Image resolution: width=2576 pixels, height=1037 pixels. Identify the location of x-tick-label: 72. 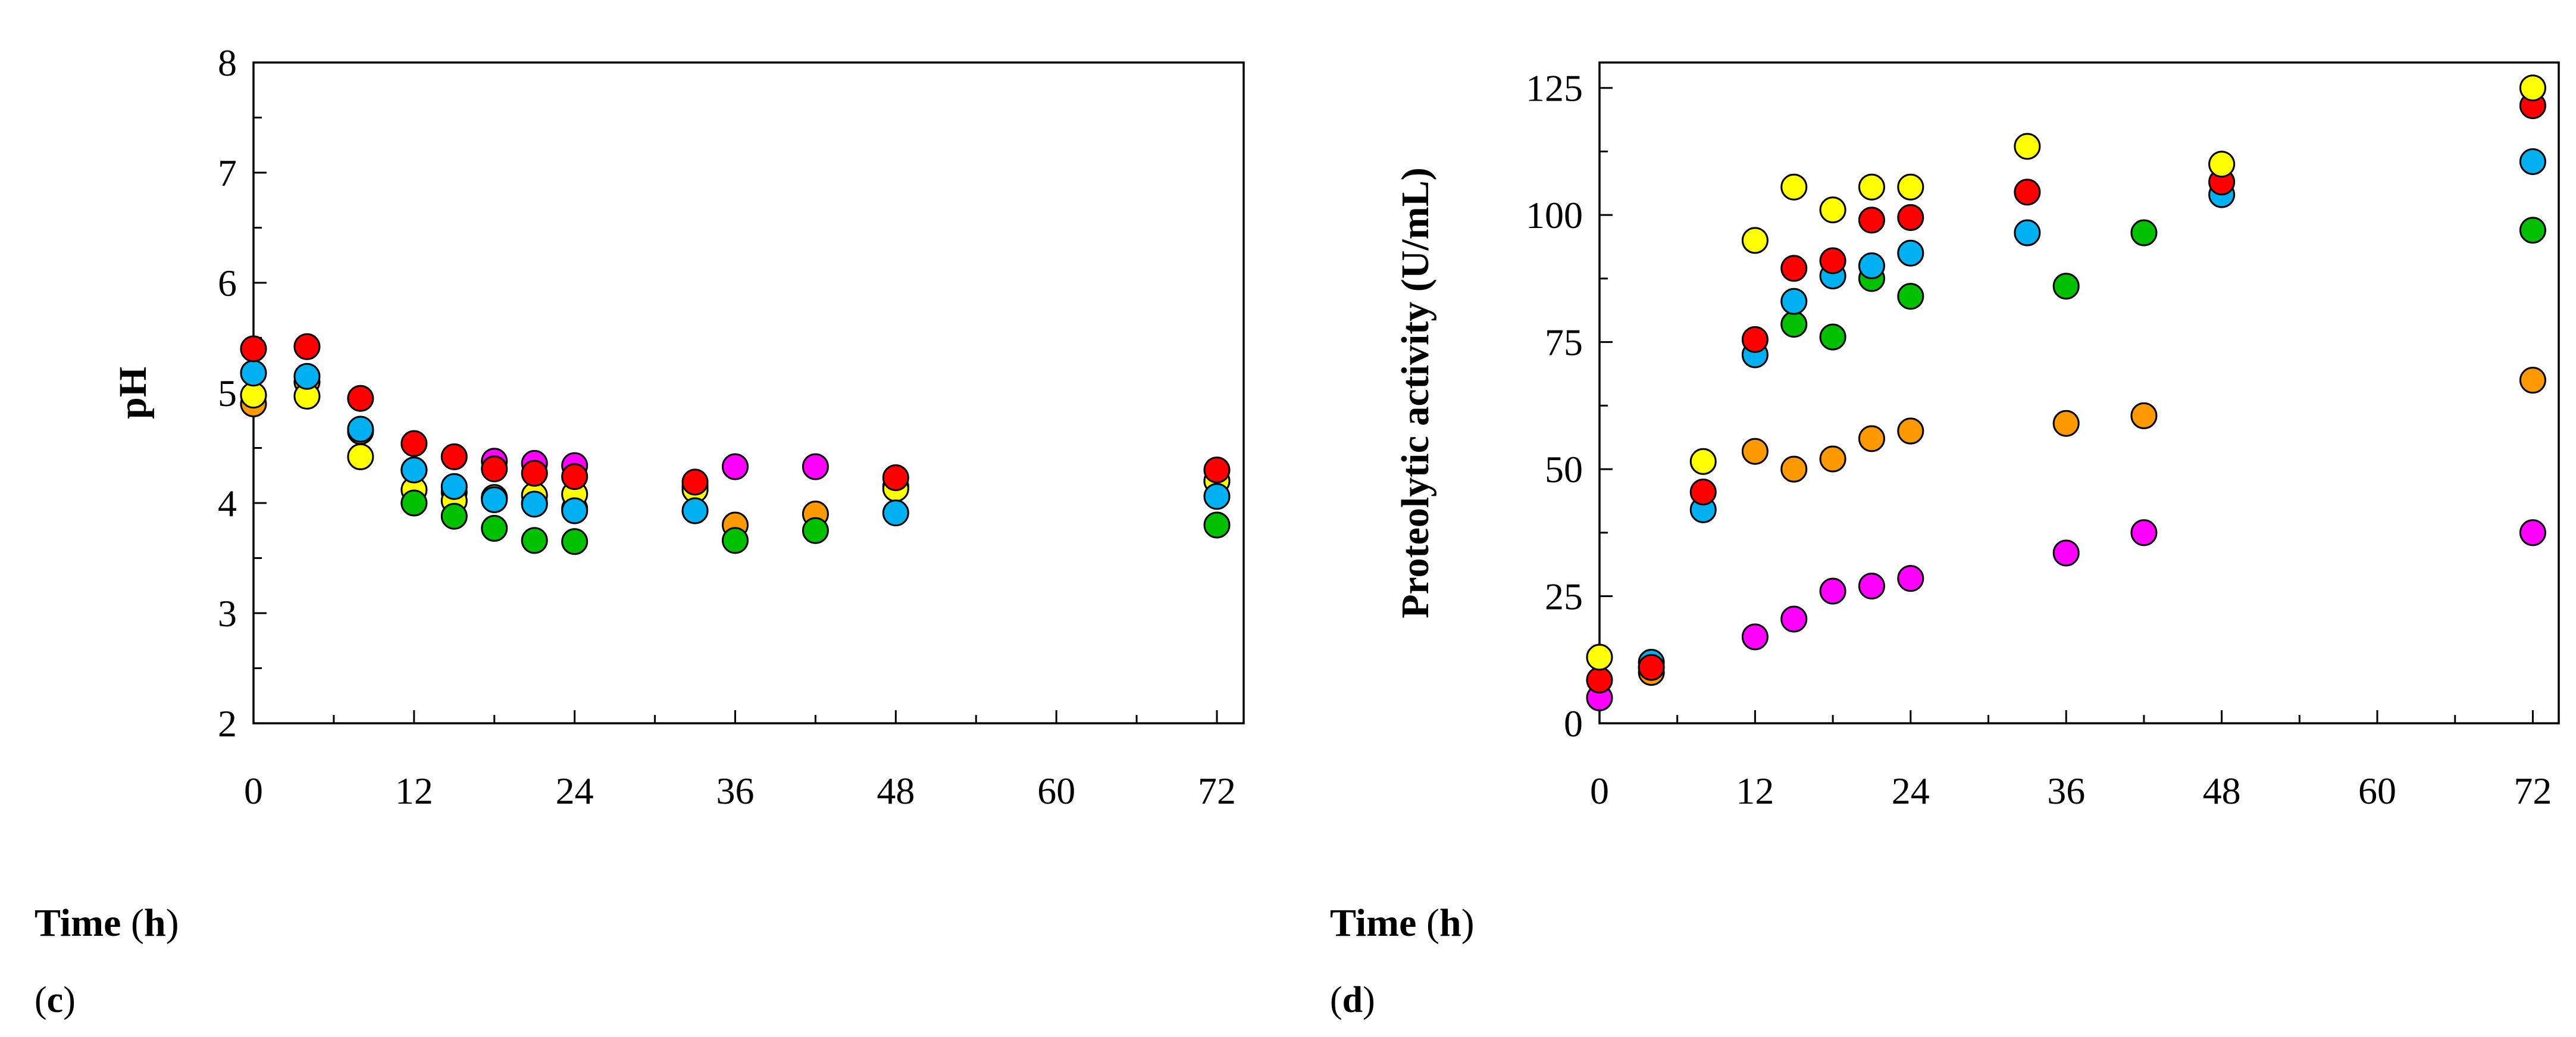
(2533, 791).